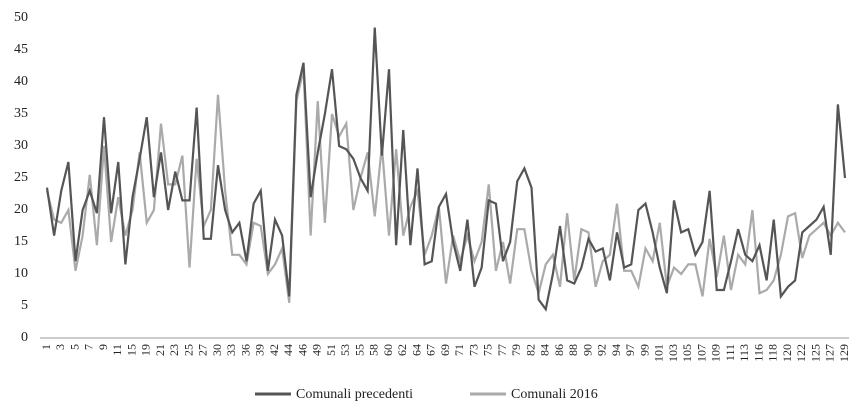  Describe the element at coordinates (302, 350) in the screenshot. I see `x-tick-label: 46` at that location.